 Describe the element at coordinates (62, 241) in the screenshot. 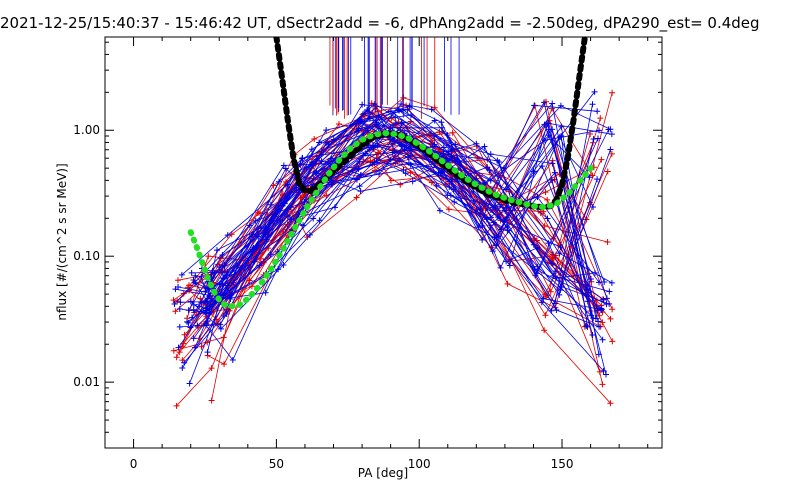

I see `y-axis-label: nflux [#/(cm^2 s sr MeV)]` at that location.